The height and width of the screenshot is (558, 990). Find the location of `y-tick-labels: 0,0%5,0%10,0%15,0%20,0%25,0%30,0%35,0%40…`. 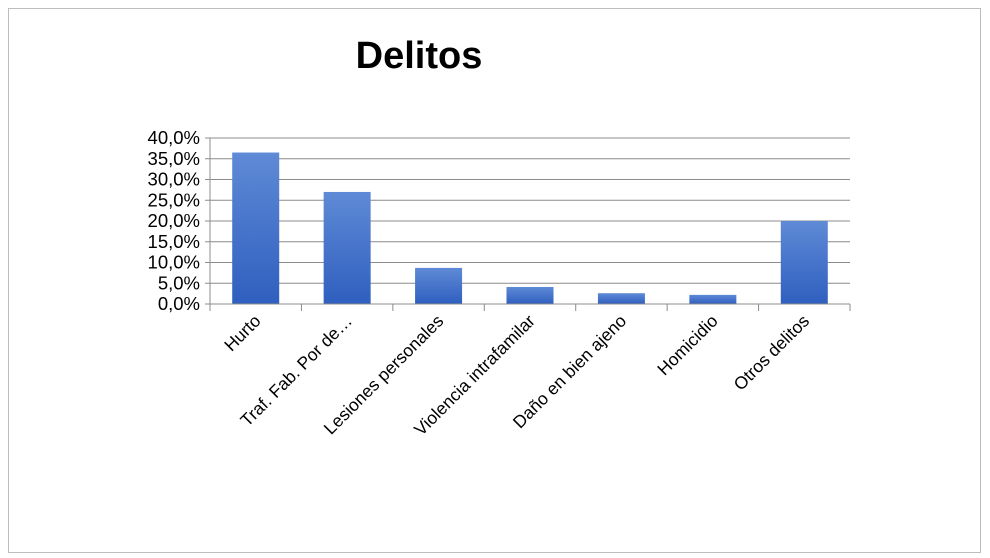

y-tick-labels: 0,0%5,0%10,0%15,0%20,0%25,0%30,0%35,0%40… is located at coordinates (174, 220).